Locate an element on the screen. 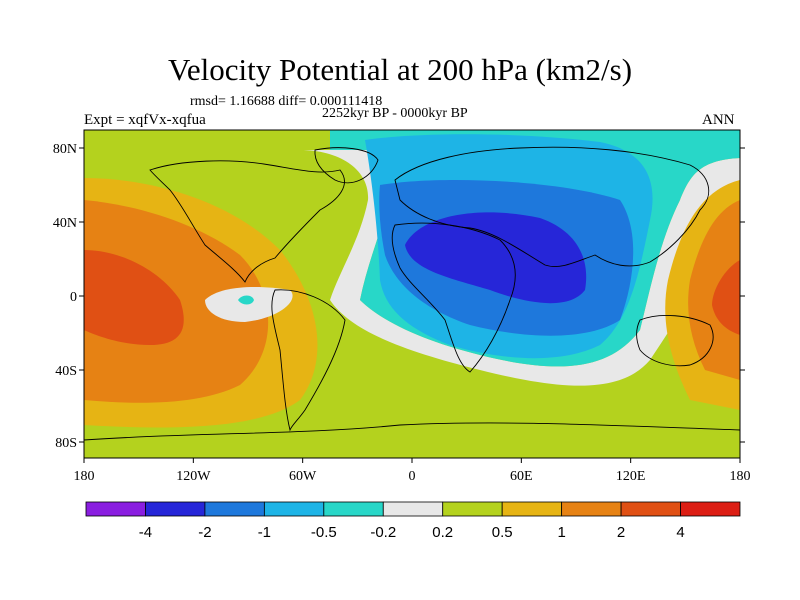 This screenshot has width=800, height=600. experiment-label: Expt = xqfVx-xqfua is located at coordinates (145, 120).